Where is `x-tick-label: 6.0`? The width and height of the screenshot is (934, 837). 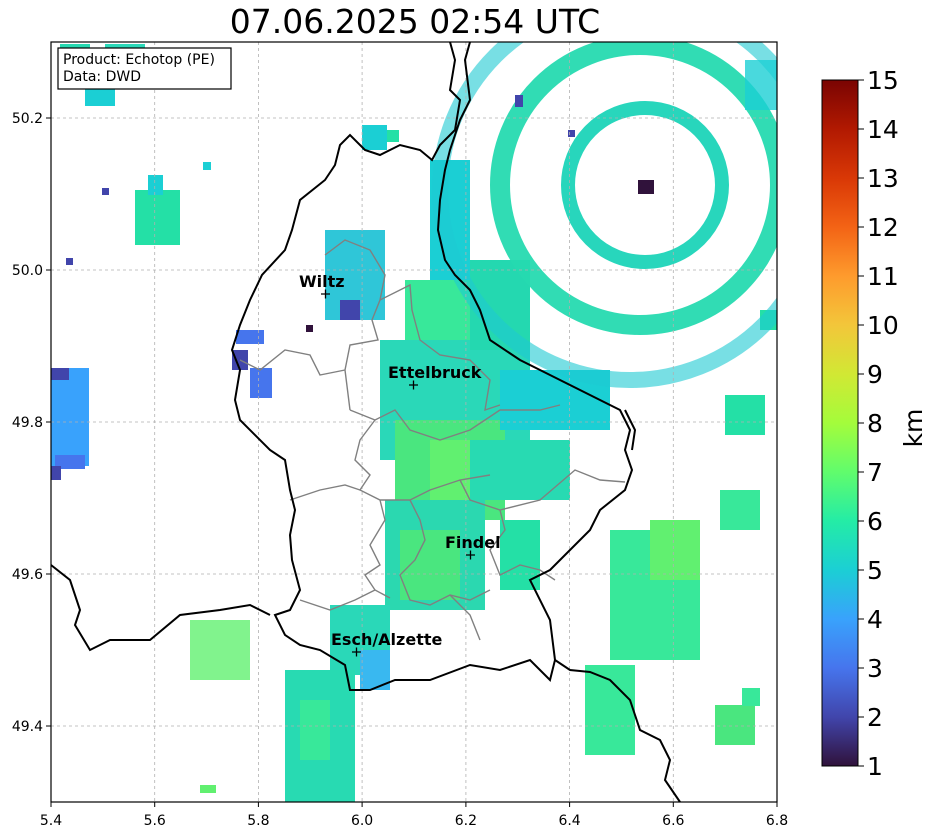
x-tick-label: 6.0 is located at coordinates (362, 821).